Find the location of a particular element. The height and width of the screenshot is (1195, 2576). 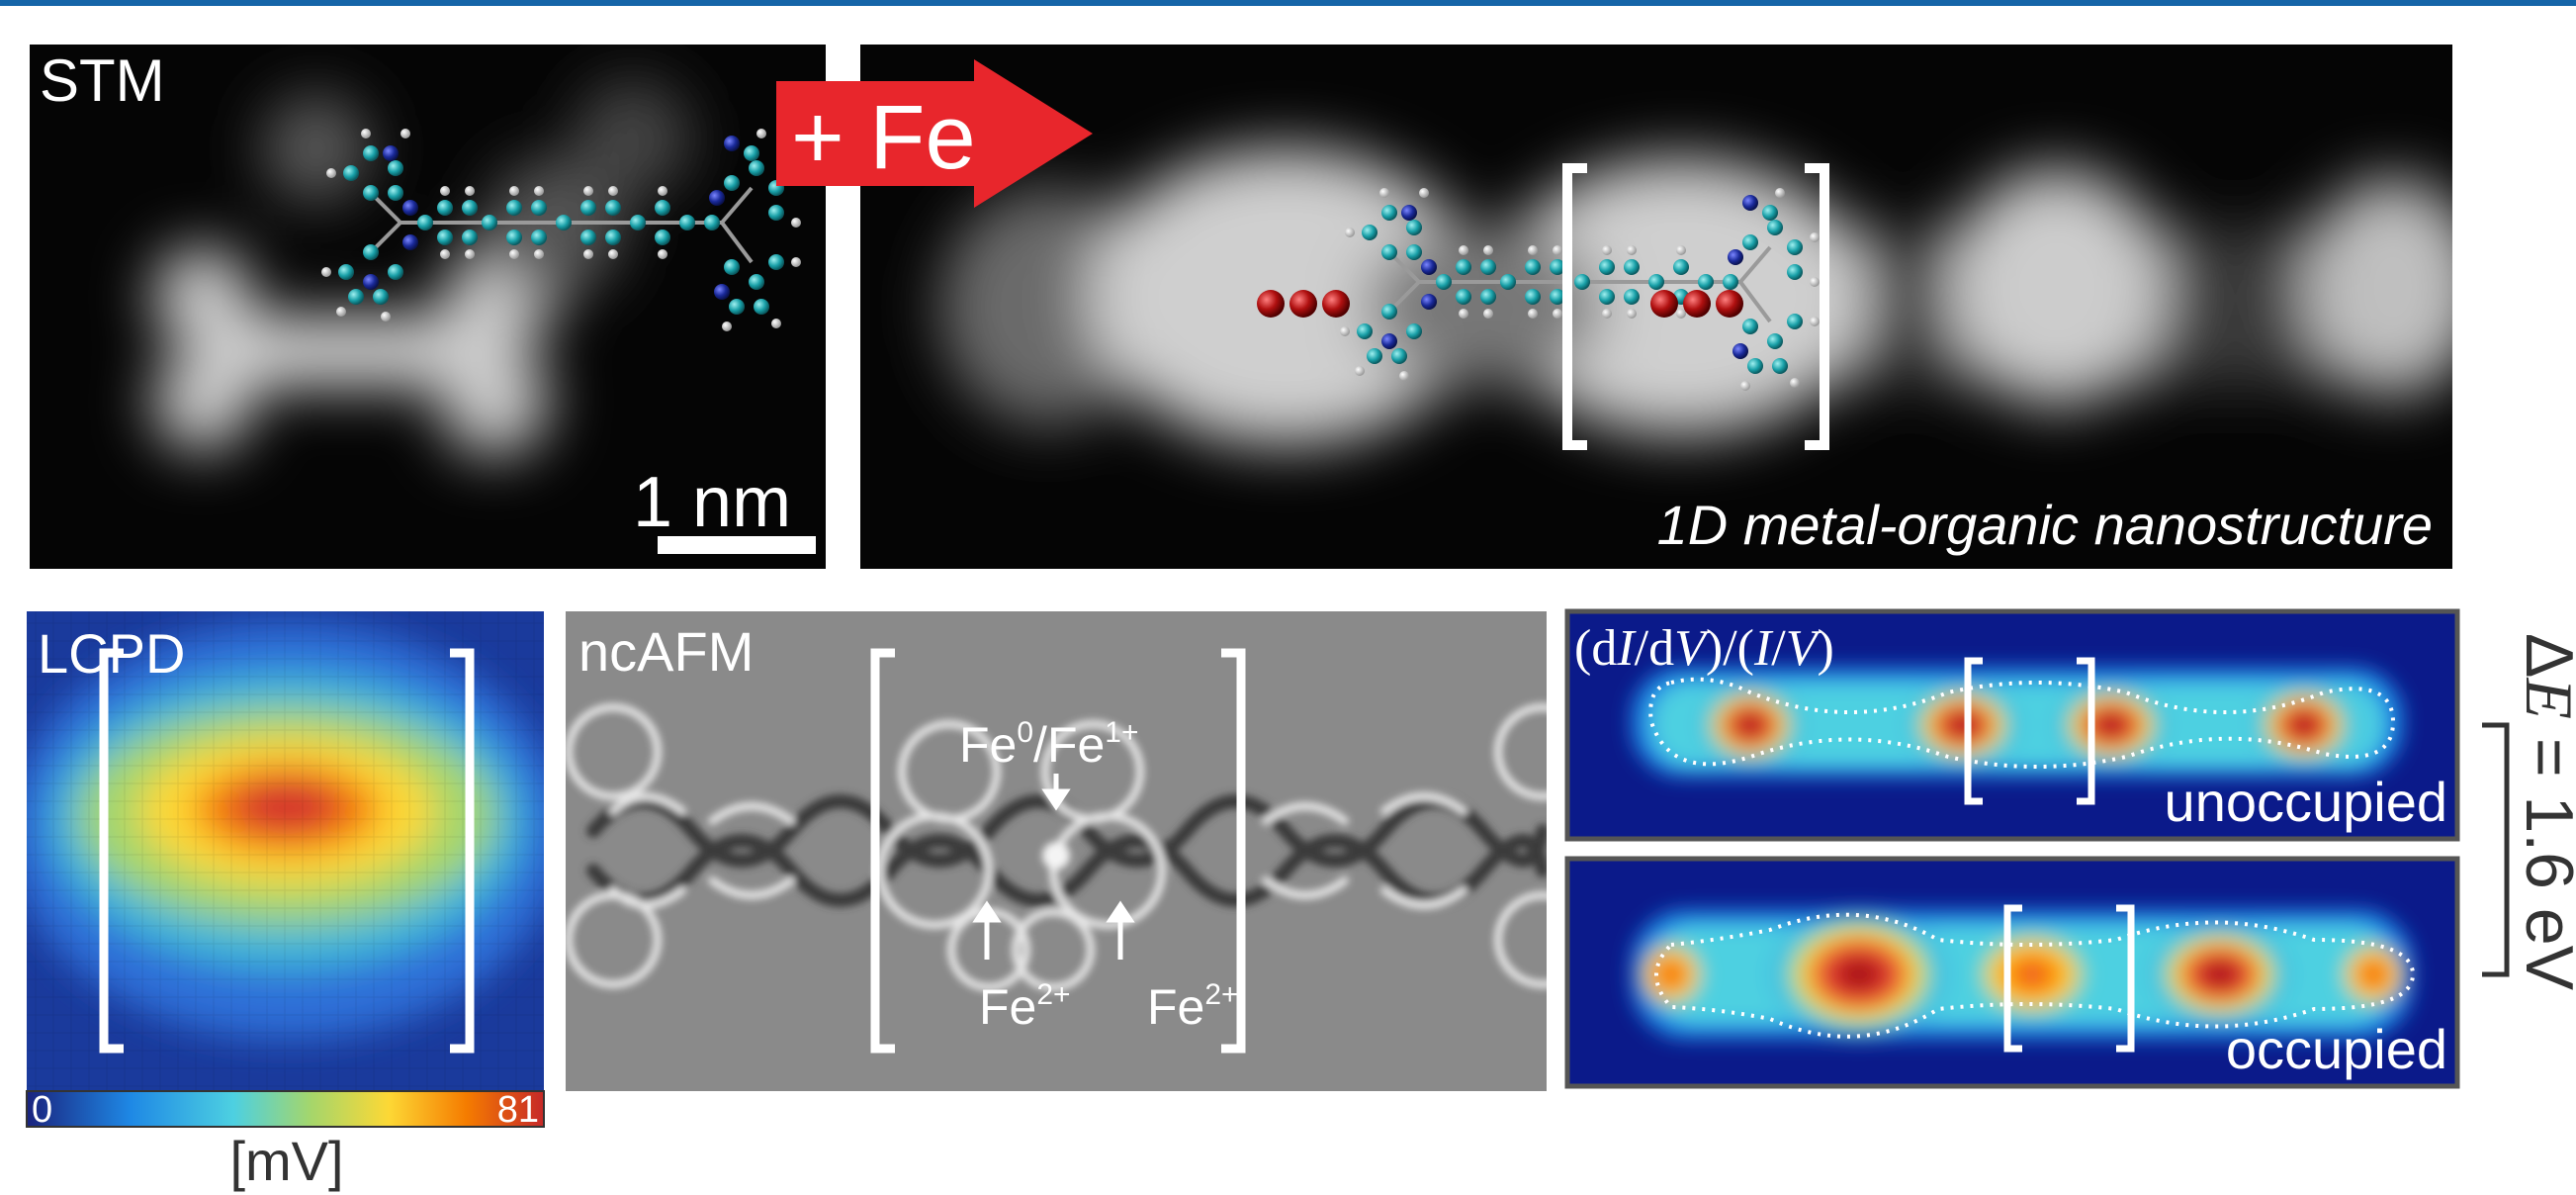

energy-gap-label: ΔE = 1.6 eV is located at coordinates (2544, 812).